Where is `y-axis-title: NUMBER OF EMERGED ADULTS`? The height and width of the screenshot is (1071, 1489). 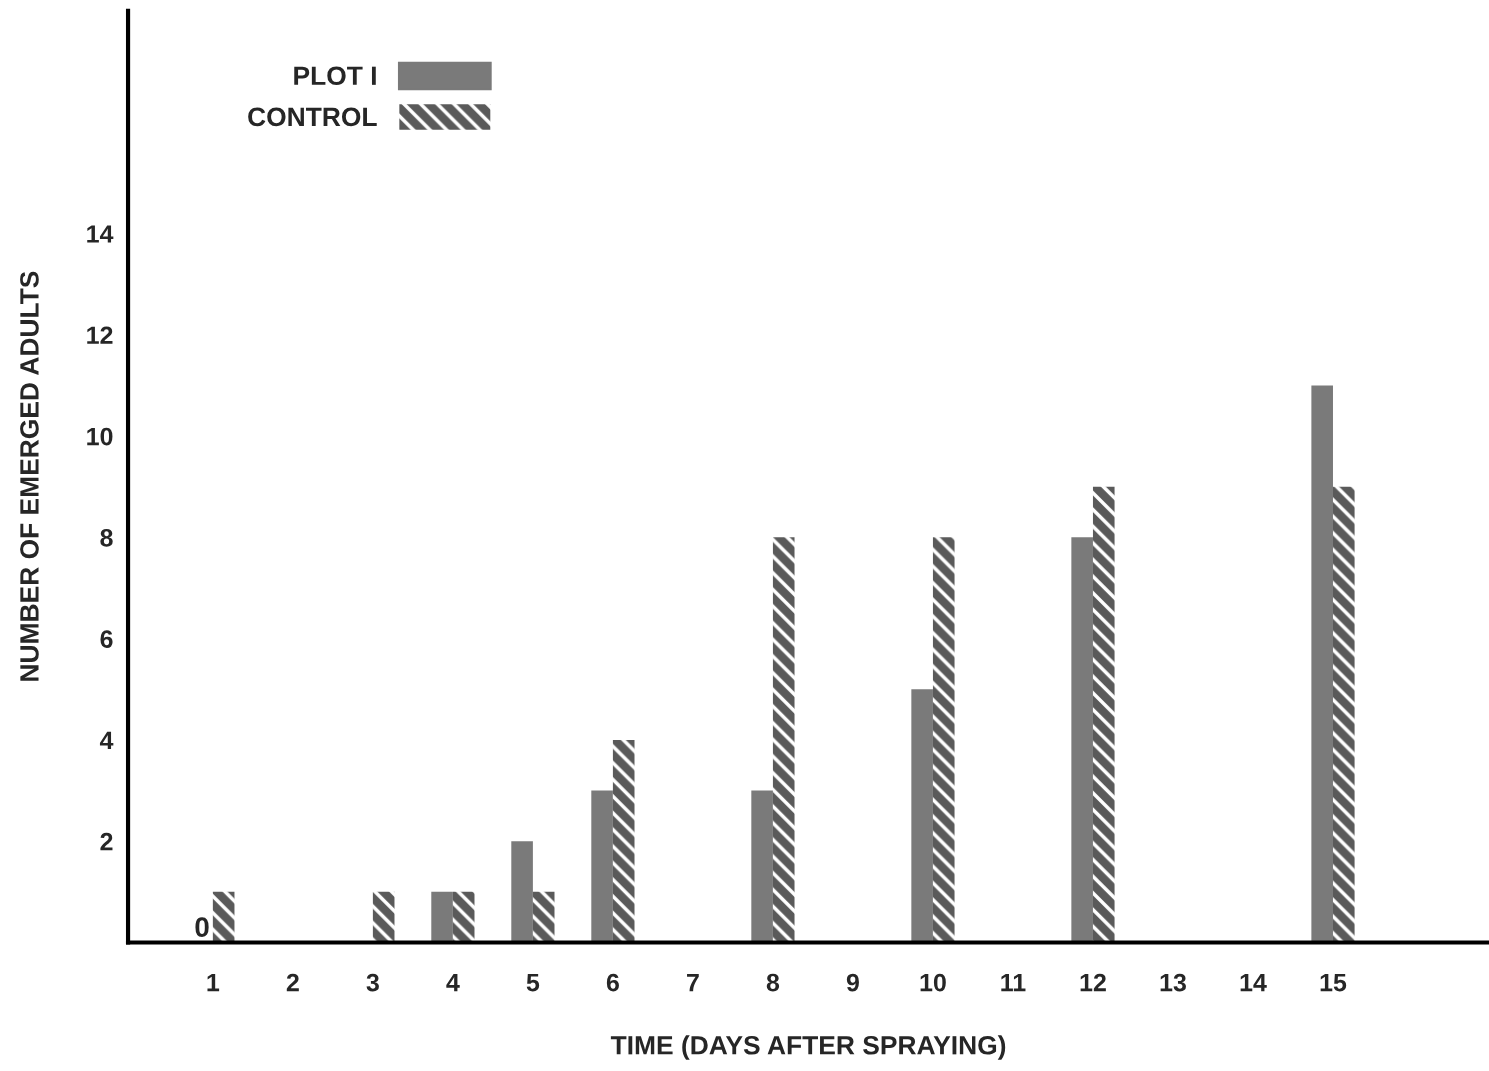
y-axis-title: NUMBER OF EMERGED ADULTS is located at coordinates (29, 476).